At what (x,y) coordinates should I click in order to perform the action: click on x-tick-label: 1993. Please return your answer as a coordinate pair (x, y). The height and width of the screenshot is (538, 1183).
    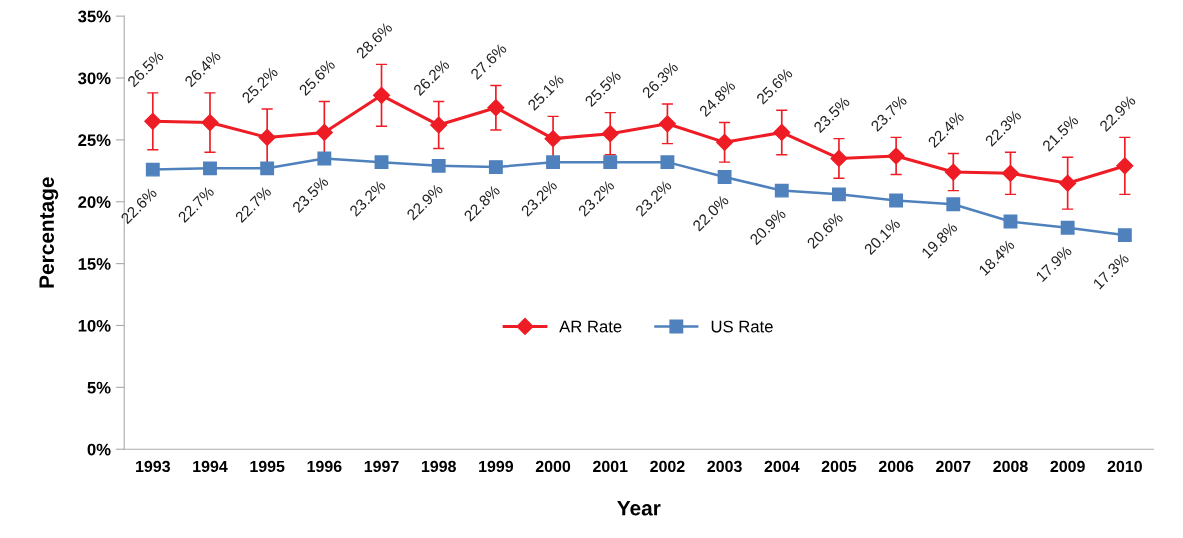
    Looking at the image, I should click on (153, 466).